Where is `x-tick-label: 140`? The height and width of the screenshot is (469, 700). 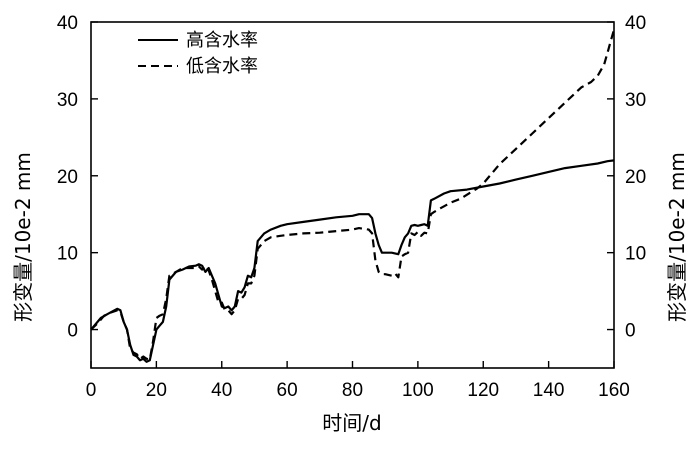
x-tick-label: 140 is located at coordinates (549, 390).